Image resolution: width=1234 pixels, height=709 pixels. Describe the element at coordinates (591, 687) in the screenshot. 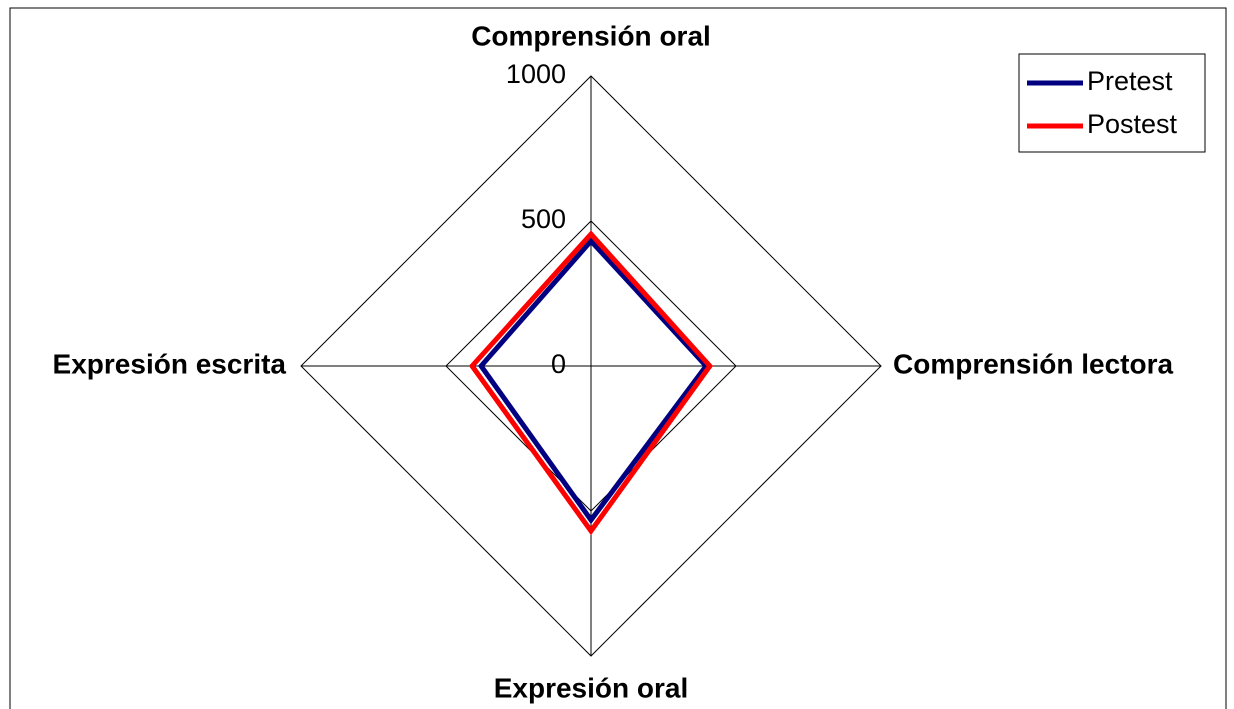

I see `category-label: Expresión oral` at that location.